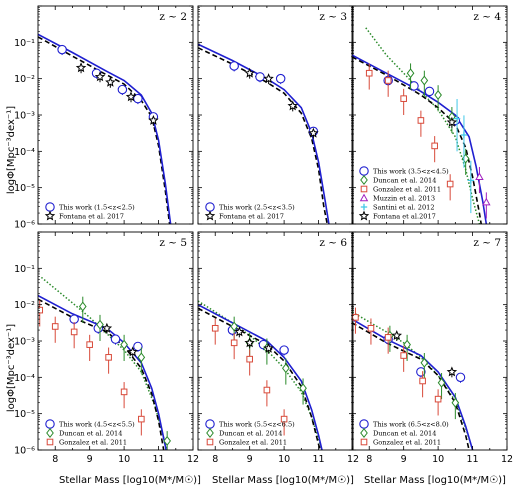  I want to click on panel-redshift-label: z ~ 5, so click(173, 243).